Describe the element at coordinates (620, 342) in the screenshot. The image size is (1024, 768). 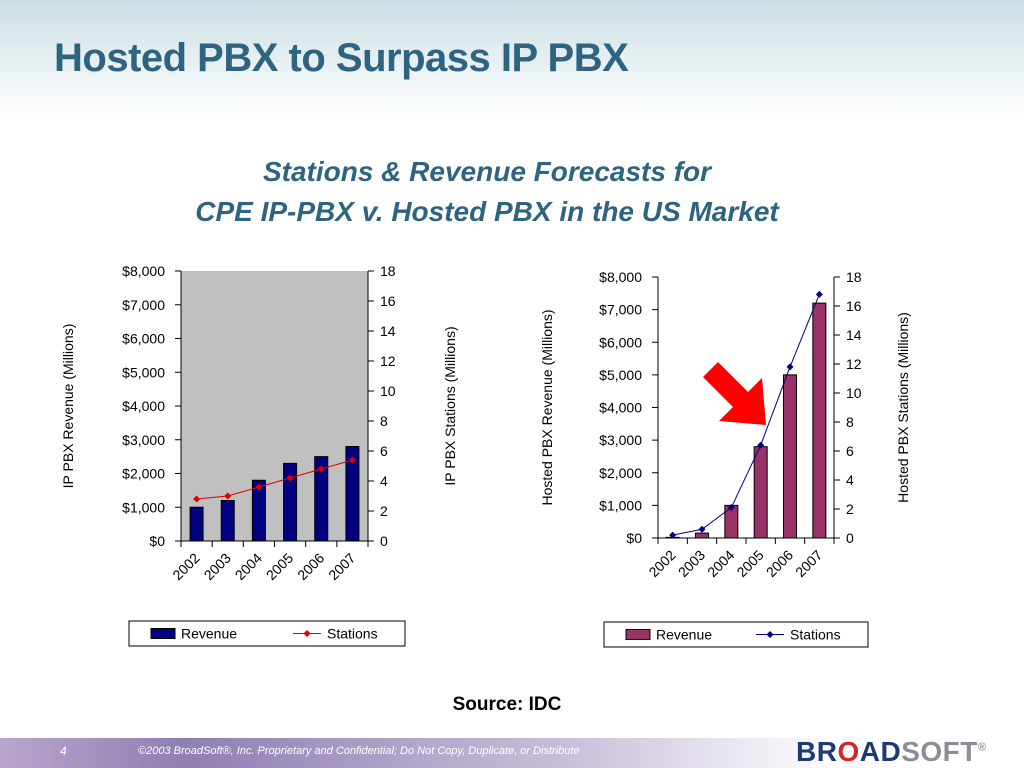
I see `chart2-y-tick-label: $6,000` at that location.